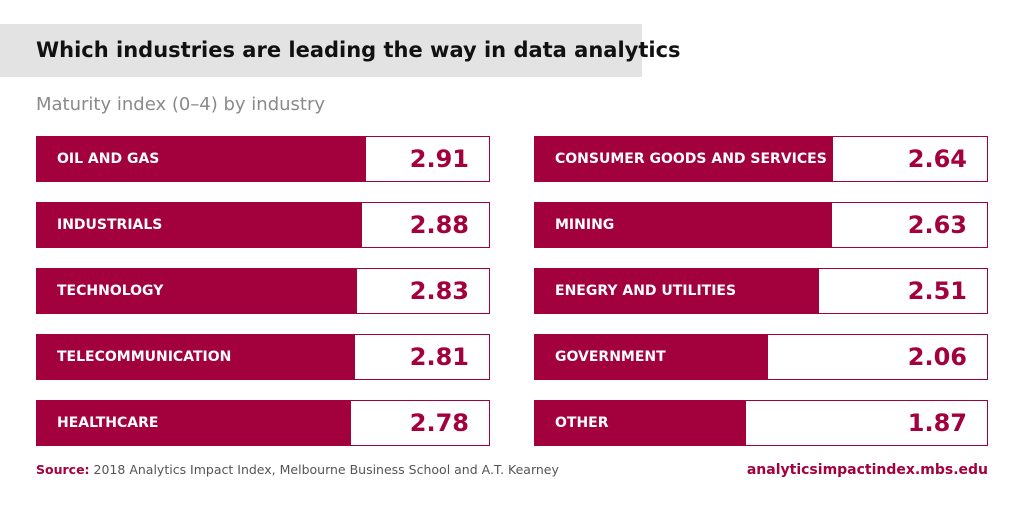  Describe the element at coordinates (110, 225) in the screenshot. I see `category-label: INDUSTRIALS` at that location.